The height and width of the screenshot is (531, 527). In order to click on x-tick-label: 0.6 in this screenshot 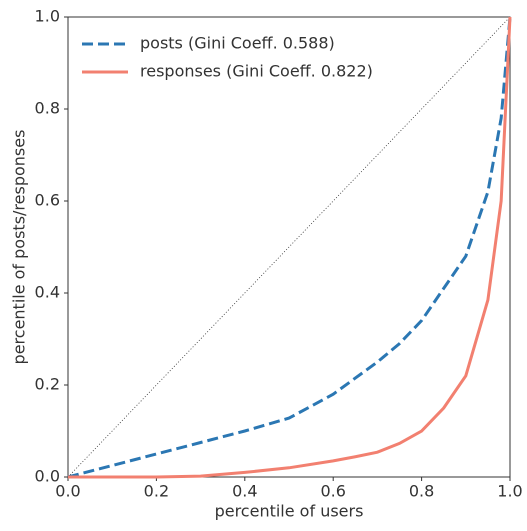, I will do `click(332, 491)`.